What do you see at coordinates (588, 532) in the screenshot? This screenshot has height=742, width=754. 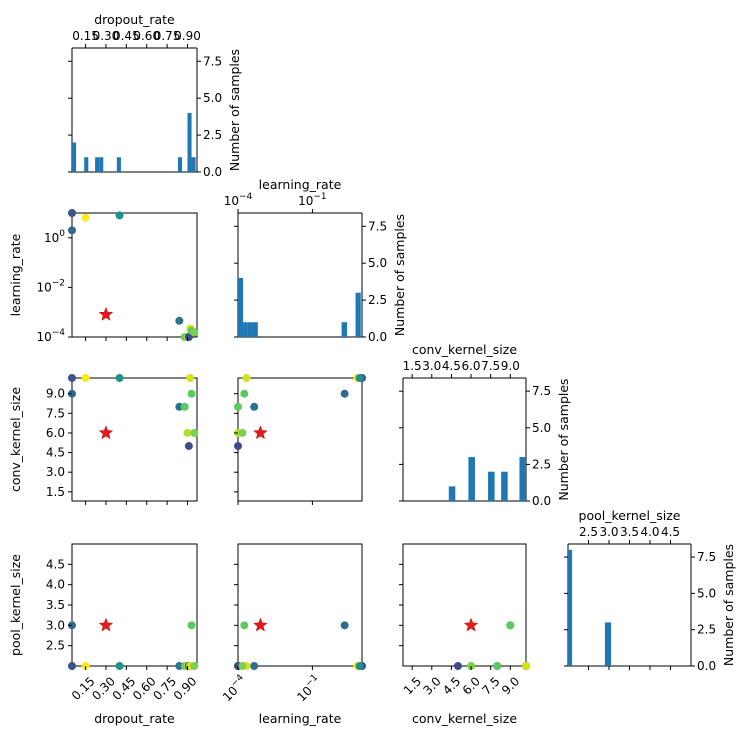 I see `xtick-top-label-pks-pks-0: 2.5` at bounding box center [588, 532].